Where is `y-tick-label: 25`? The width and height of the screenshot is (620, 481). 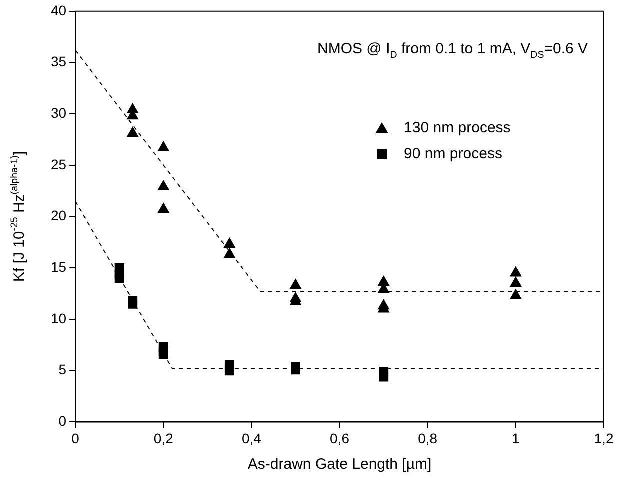 y-tick-label: 25 is located at coordinates (58, 164).